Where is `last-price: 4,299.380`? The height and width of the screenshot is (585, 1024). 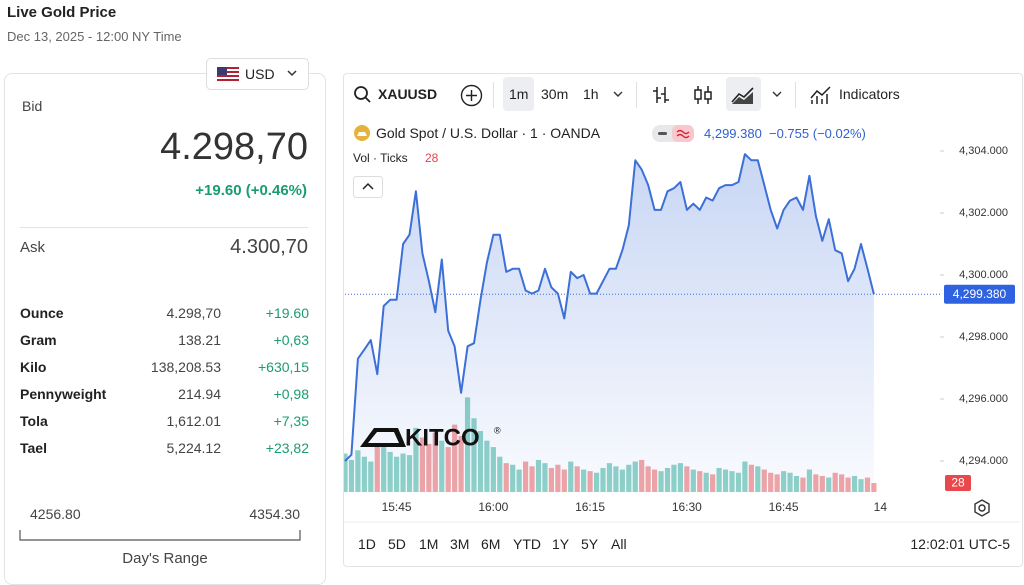 last-price: 4,299.380 is located at coordinates (733, 133).